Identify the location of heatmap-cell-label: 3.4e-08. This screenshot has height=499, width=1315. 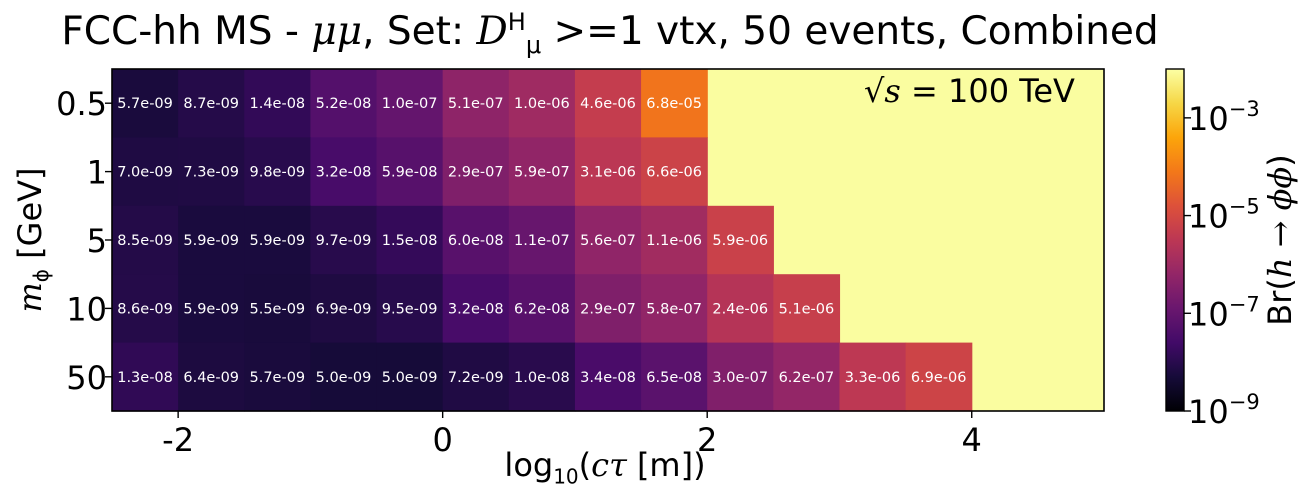
(608, 378).